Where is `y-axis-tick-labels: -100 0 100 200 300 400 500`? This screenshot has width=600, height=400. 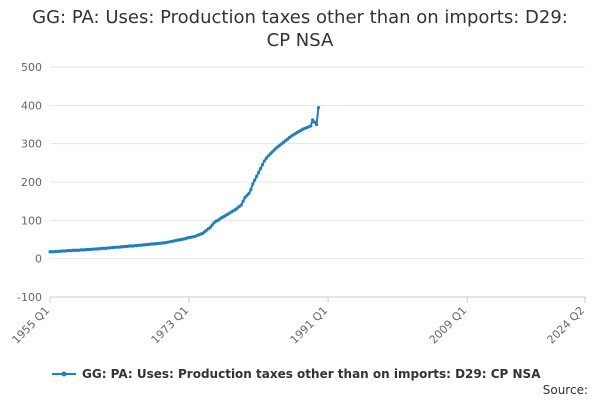 y-axis-tick-labels: -100 0 100 200 300 400 500 is located at coordinates (29, 182).